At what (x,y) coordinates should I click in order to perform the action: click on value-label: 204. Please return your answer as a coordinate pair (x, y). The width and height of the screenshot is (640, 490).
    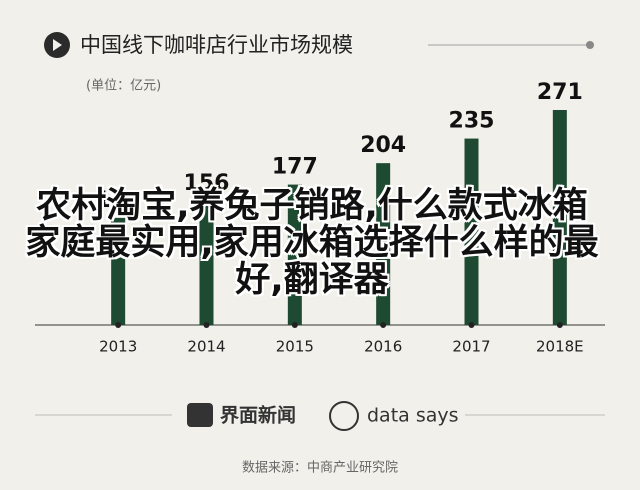
    Looking at the image, I should click on (383, 145).